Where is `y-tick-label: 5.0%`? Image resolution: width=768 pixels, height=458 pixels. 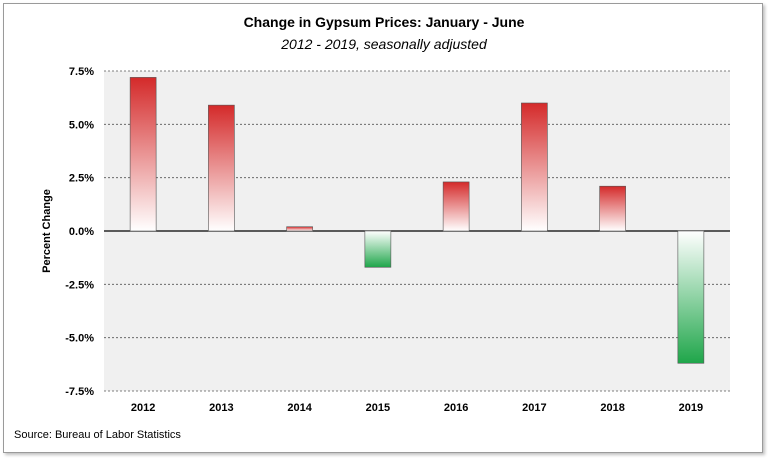 y-tick-label: 5.0% is located at coordinates (81, 125).